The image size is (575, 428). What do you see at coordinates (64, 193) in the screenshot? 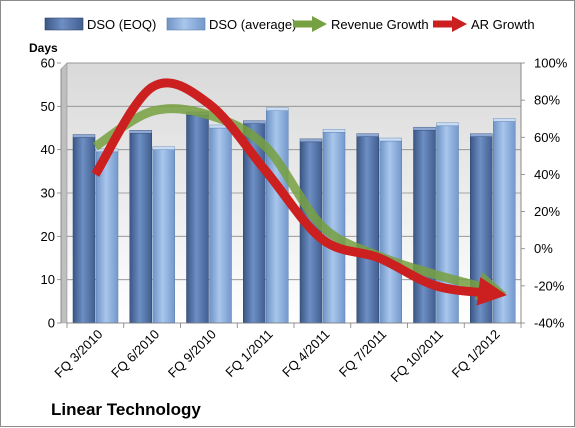
I see `plot-side-wall` at bounding box center [64, 193].